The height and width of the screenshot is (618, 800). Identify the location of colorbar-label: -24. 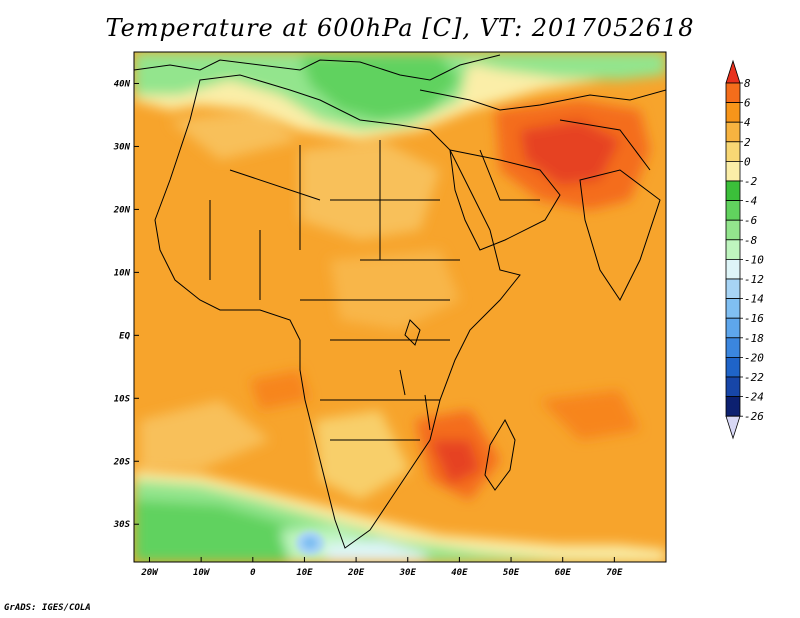
(754, 397).